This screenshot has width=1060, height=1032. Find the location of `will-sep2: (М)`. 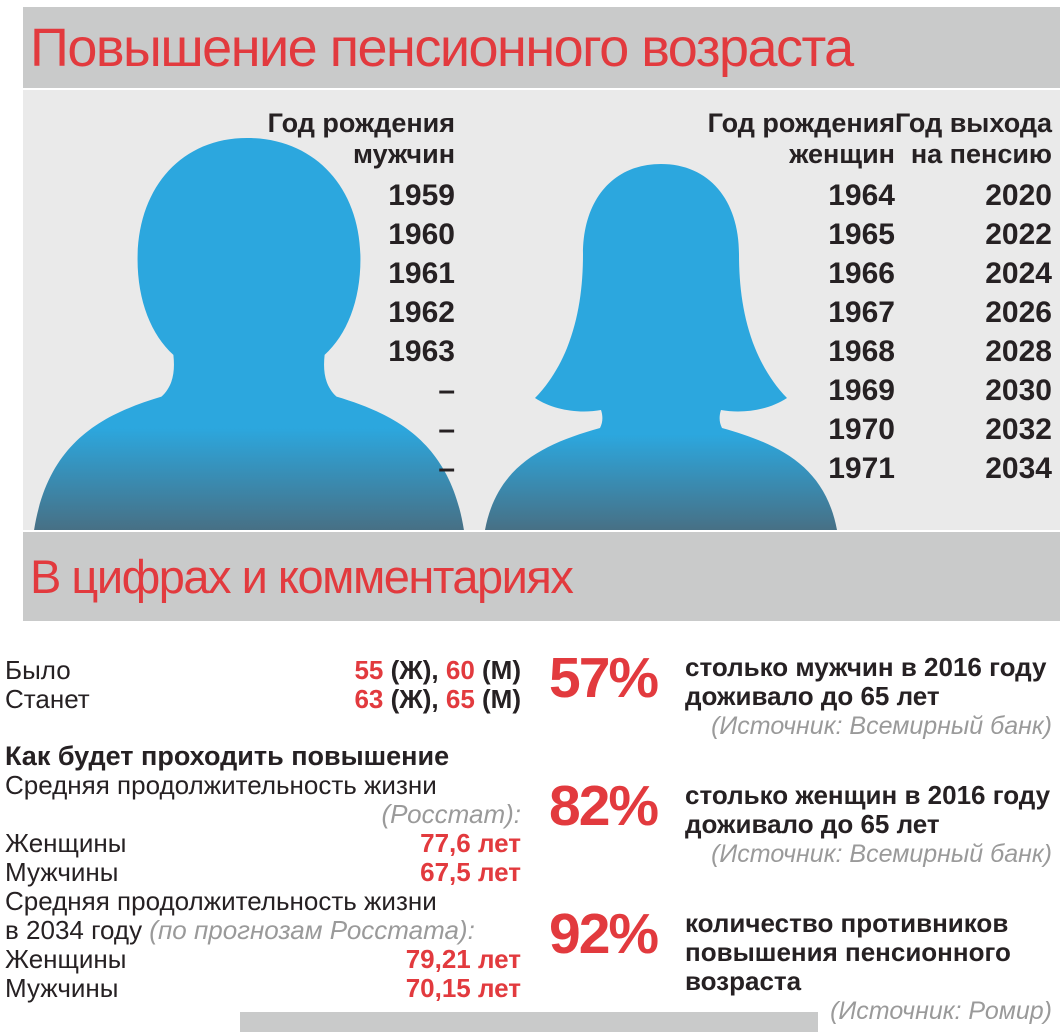

will-sep2: (М) is located at coordinates (497, 699).